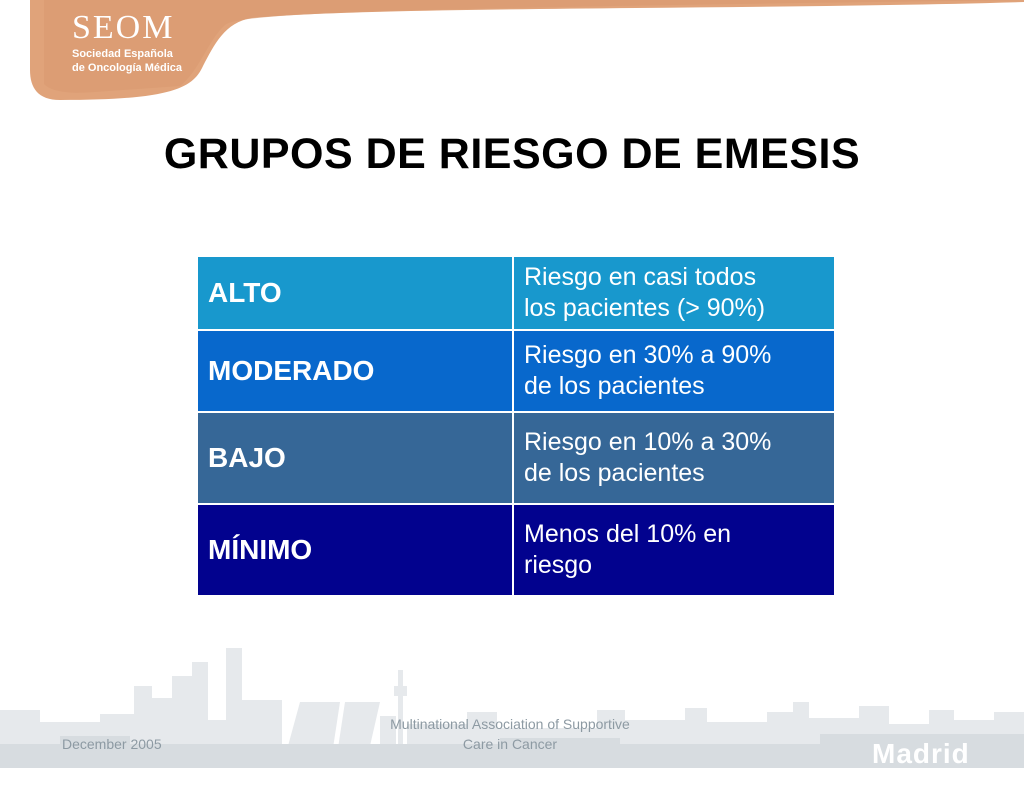 This screenshot has width=1024, height=802. I want to click on desc-line: Riesgo en 30% a 90%, so click(648, 355).